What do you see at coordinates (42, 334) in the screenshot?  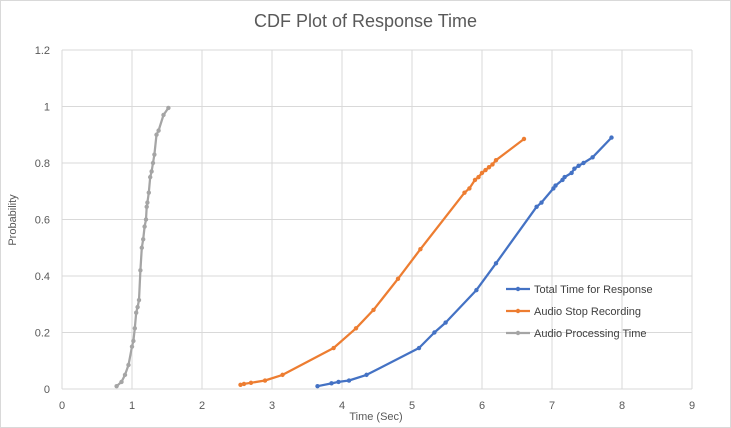 I see `y-tick-label: 0.2` at bounding box center [42, 334].